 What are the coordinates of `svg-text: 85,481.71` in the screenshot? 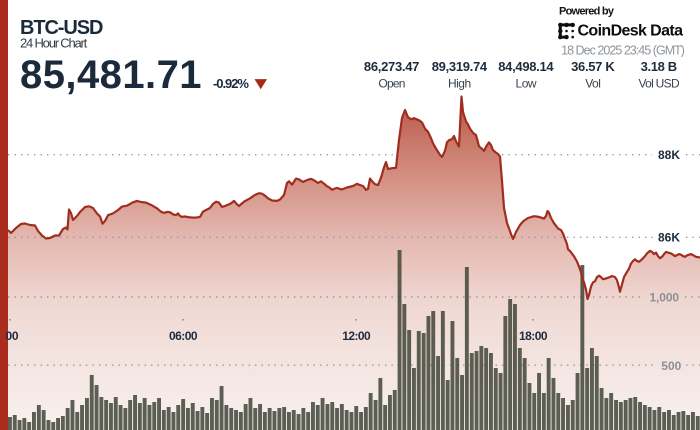 It's located at (111, 75).